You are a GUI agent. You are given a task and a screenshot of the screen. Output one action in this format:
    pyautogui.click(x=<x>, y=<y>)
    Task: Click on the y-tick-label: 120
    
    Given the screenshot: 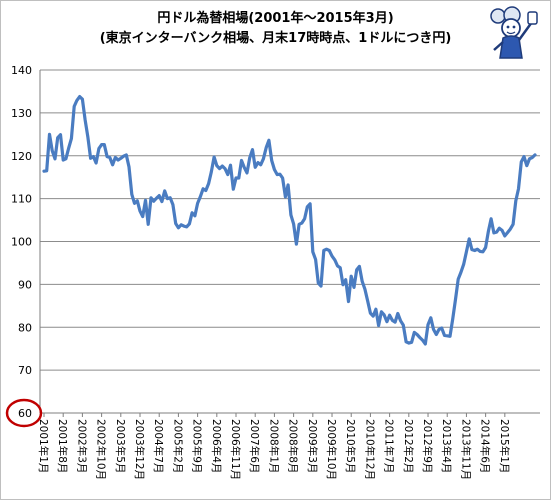 What is the action you would take?
    pyautogui.click(x=21, y=156)
    